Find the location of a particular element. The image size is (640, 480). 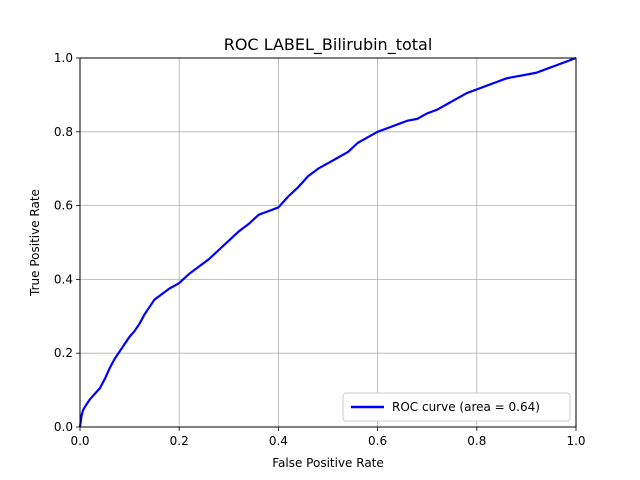

y-tick-label: 0.6 is located at coordinates (63, 206).